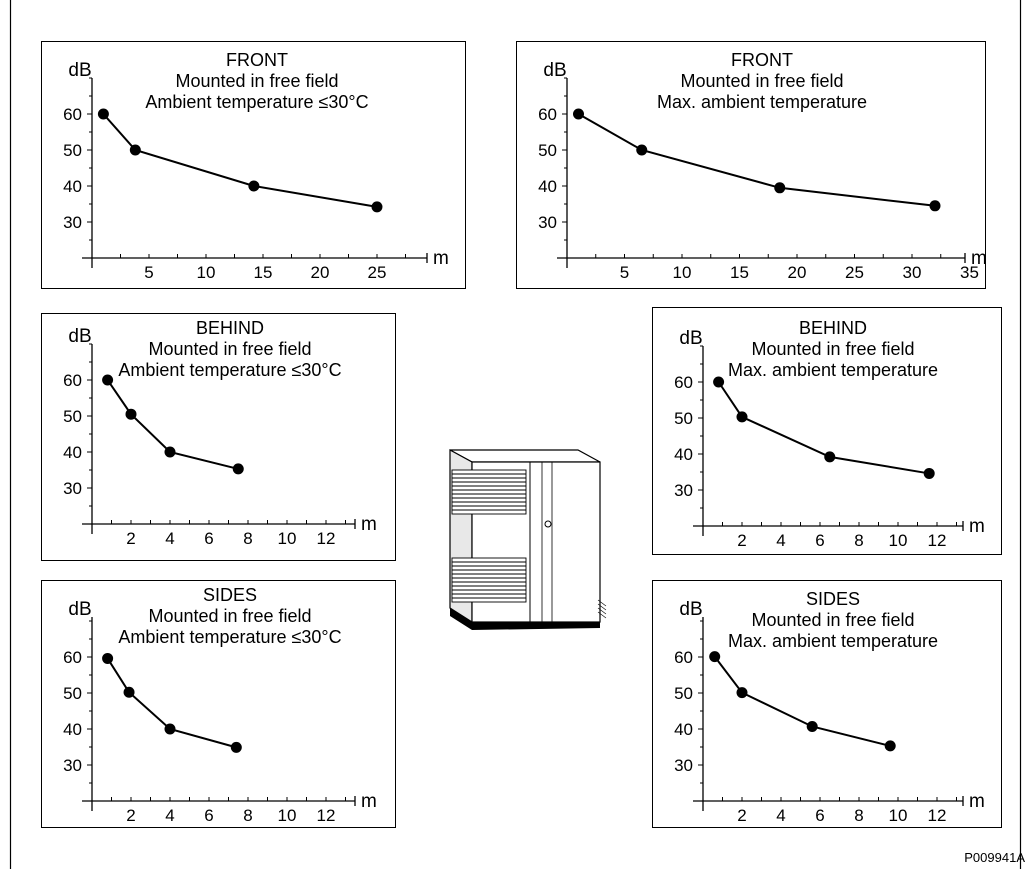 The width and height of the screenshot is (1031, 869). I want to click on x-tick-label: 35, so click(969, 272).